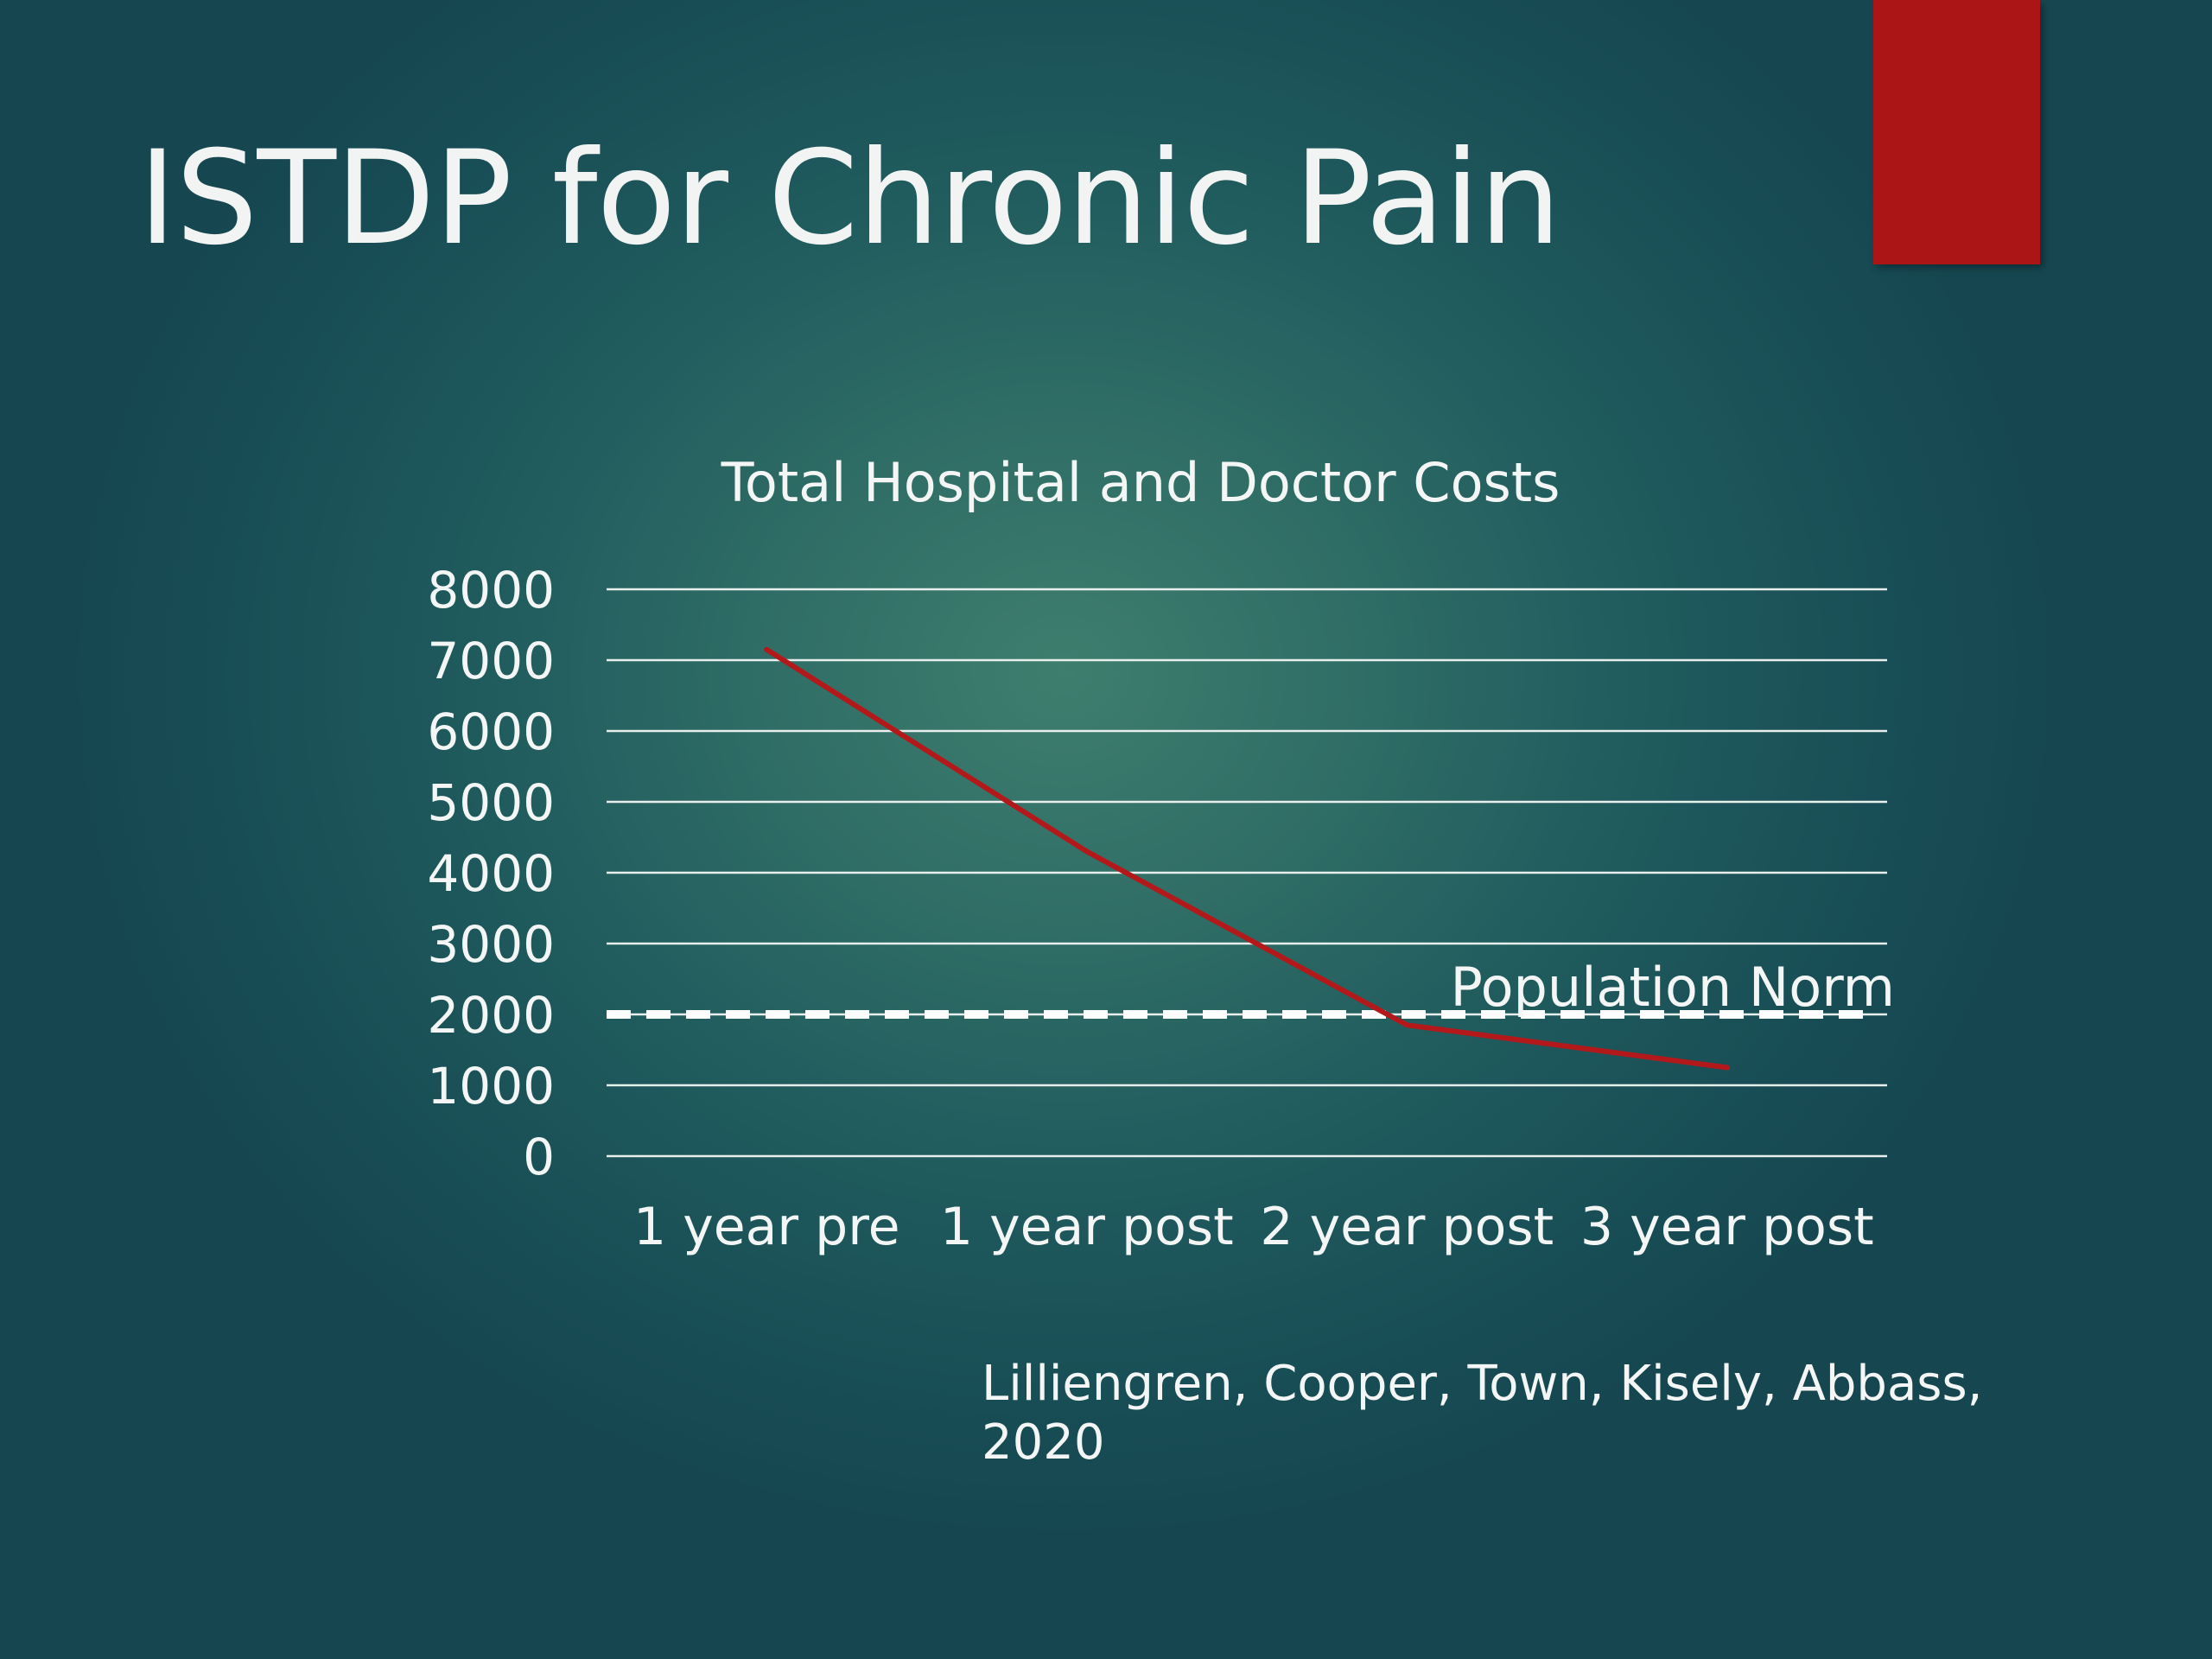 The height and width of the screenshot is (1659, 2212). I want to click on y-tick-label: 7000, so click(491, 661).